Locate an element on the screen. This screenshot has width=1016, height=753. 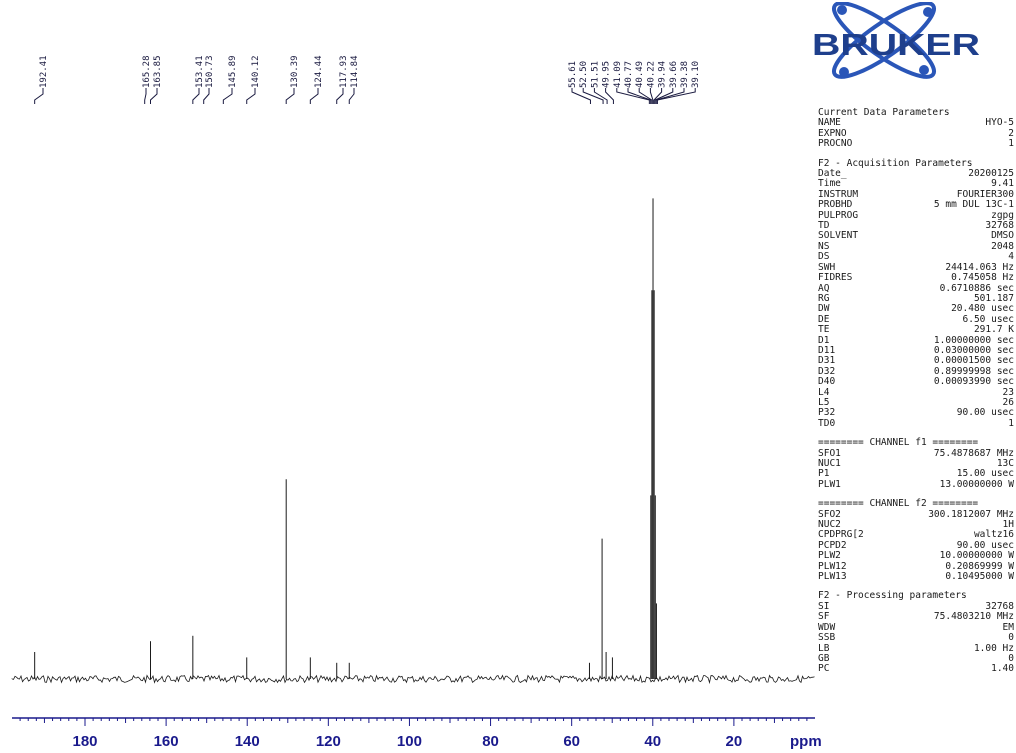
tick-label: 140 is located at coordinates (247, 741).